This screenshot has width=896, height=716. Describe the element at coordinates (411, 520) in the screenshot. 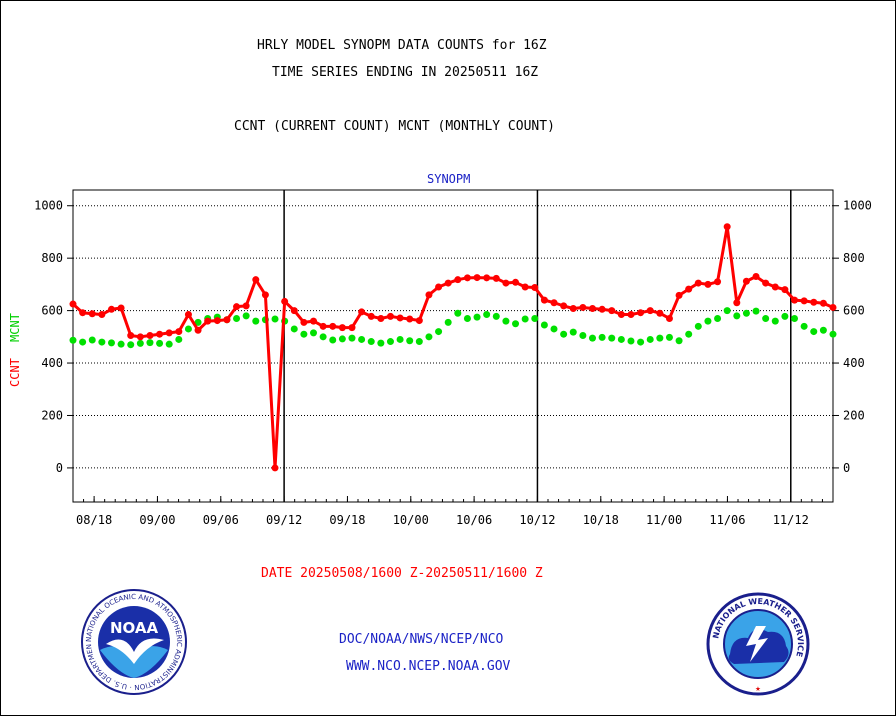

I see `xtick-label-5: 10/00` at that location.